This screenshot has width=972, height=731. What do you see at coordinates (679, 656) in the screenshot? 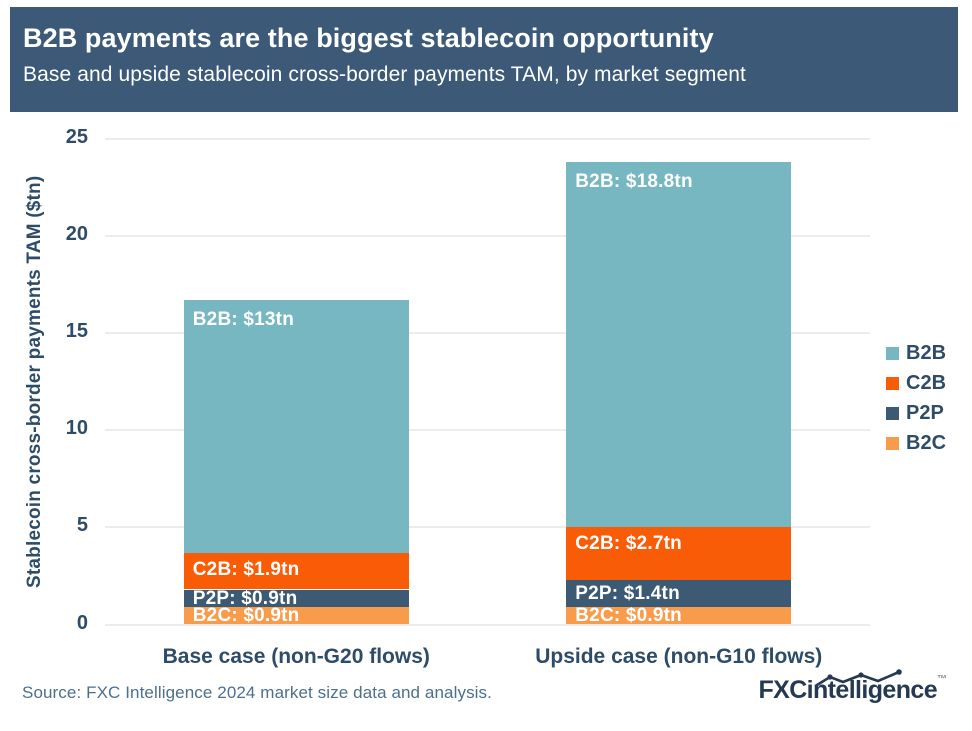
I see `x-axis-category-label: Upside case (non-G10 flows)` at bounding box center [679, 656].